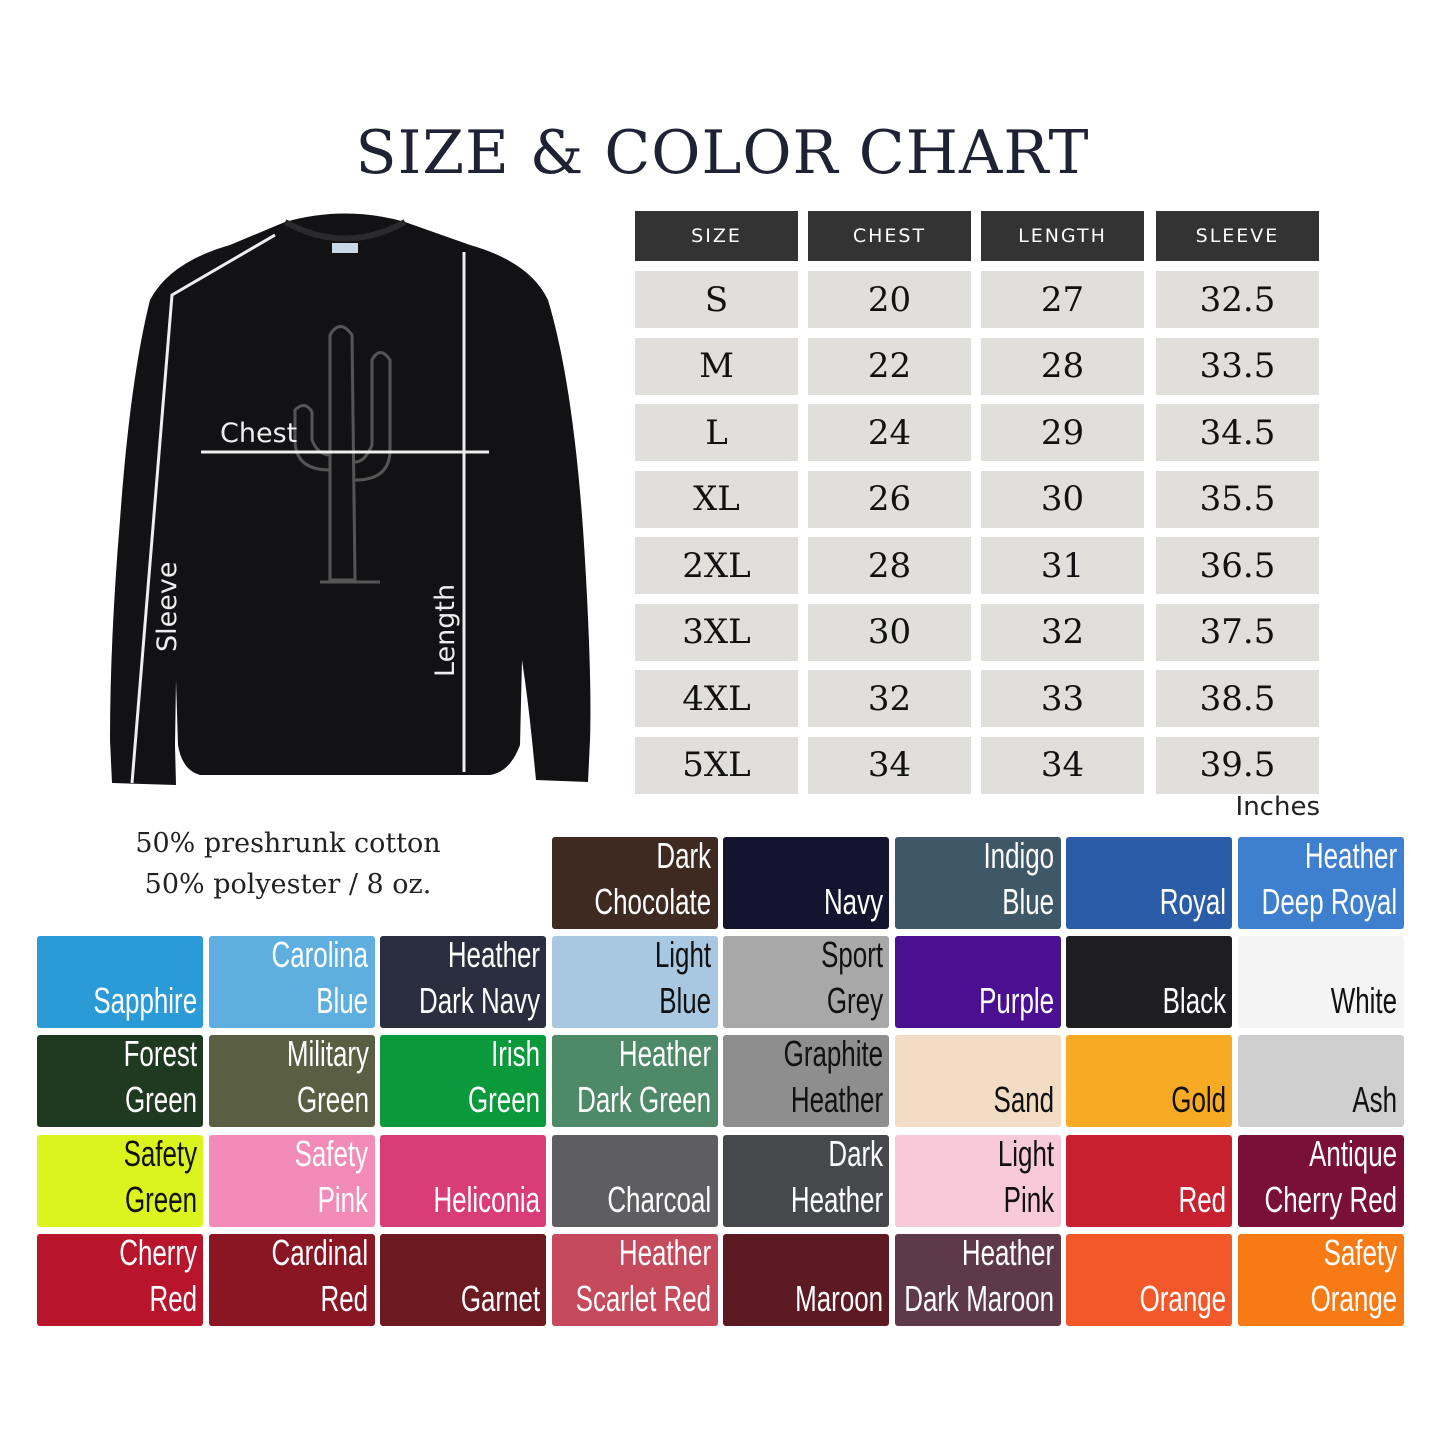 The height and width of the screenshot is (1445, 1445). What do you see at coordinates (977, 1279) in the screenshot?
I see `color-swatch: Heather Dark Maroon` at bounding box center [977, 1279].